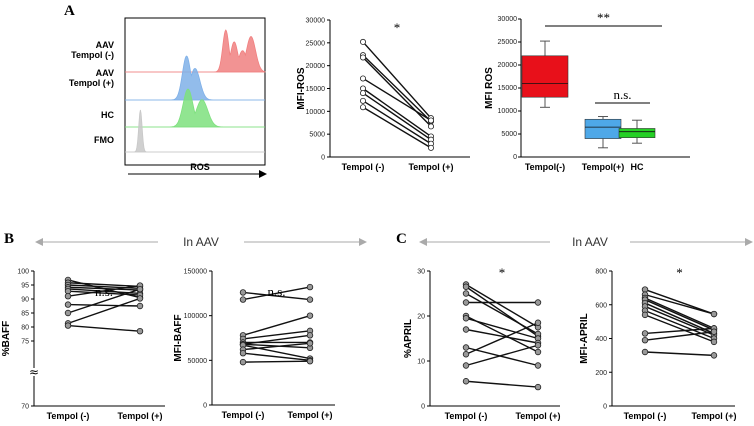 The image size is (754, 426). Describe the element at coordinates (200, 167) in the screenshot. I see `flow-xlabel: ROS` at that location.